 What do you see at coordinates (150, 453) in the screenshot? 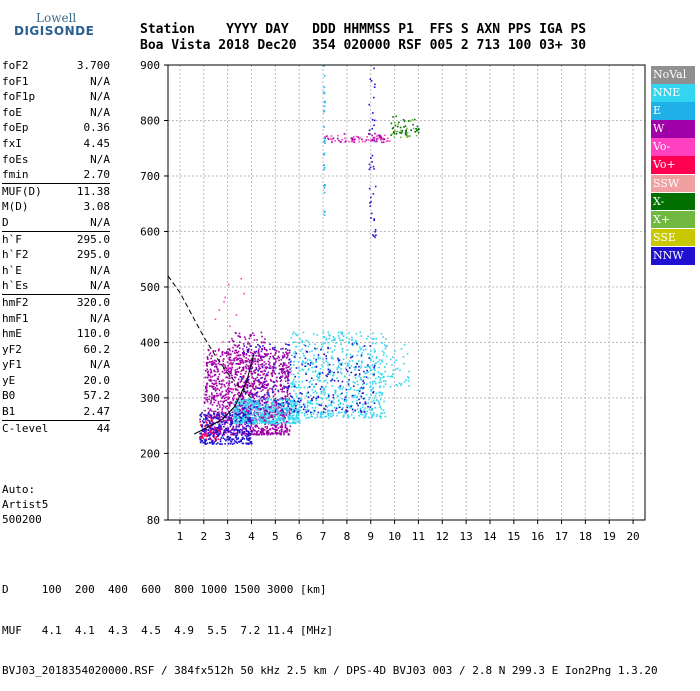
I see `y-tick-label: 200` at bounding box center [150, 453].